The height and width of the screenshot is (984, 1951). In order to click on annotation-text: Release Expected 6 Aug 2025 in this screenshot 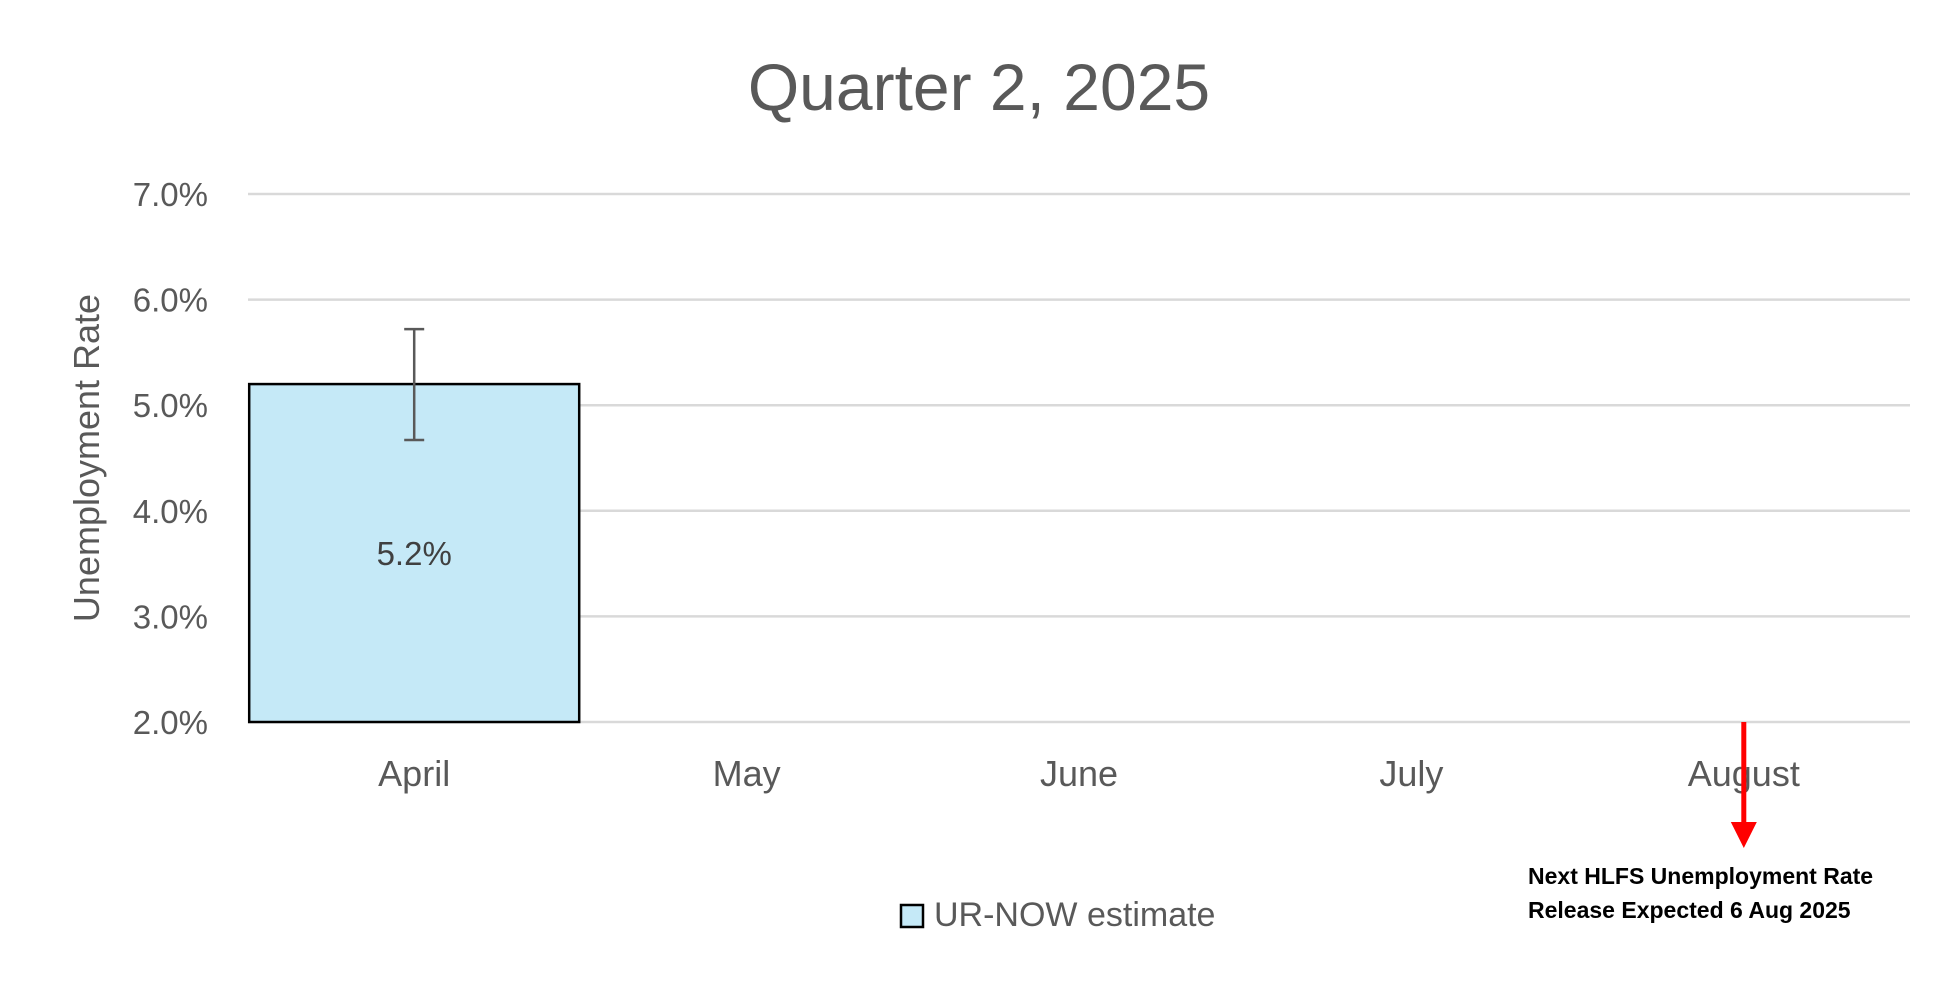, I will do `click(1689, 910)`.